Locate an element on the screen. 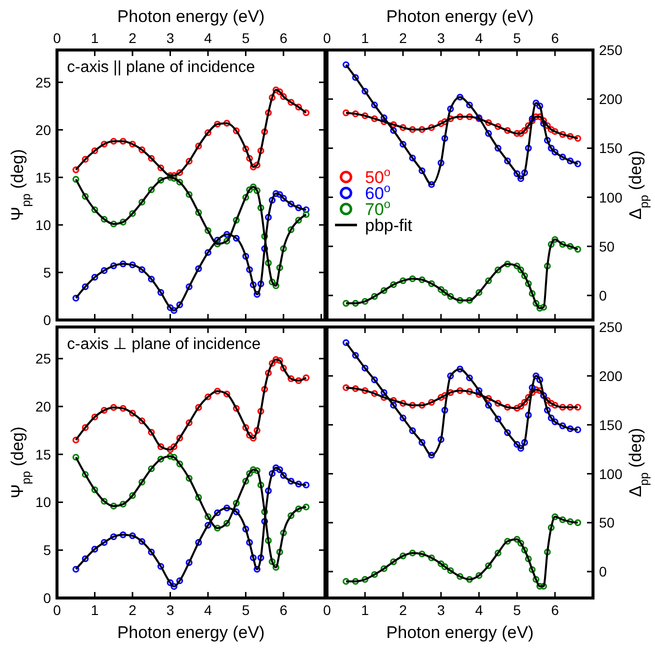 This screenshot has width=655, height=652. legend-label: 50$^{o}$ is located at coordinates (378, 176).